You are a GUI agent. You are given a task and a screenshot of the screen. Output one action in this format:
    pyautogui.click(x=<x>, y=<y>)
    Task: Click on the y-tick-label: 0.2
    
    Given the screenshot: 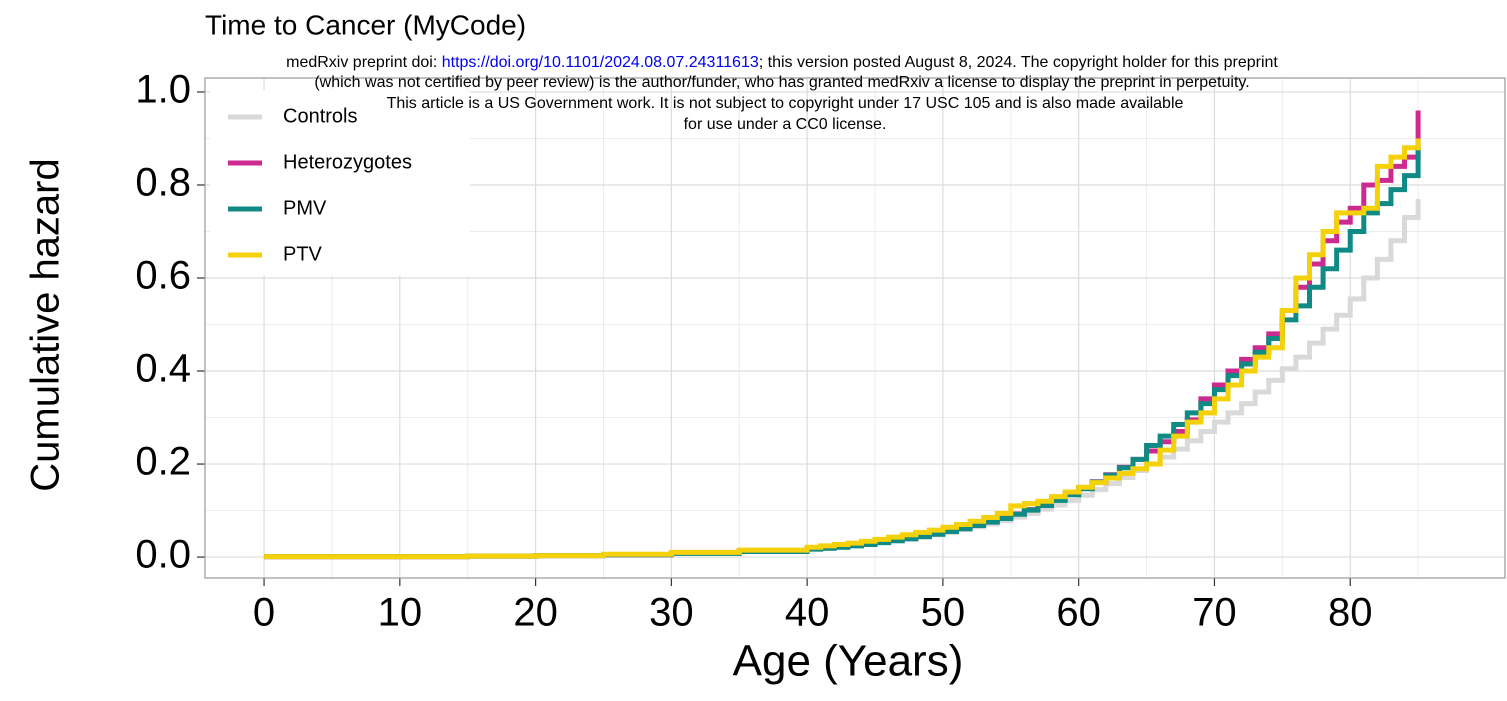 What is the action you would take?
    pyautogui.click(x=163, y=462)
    